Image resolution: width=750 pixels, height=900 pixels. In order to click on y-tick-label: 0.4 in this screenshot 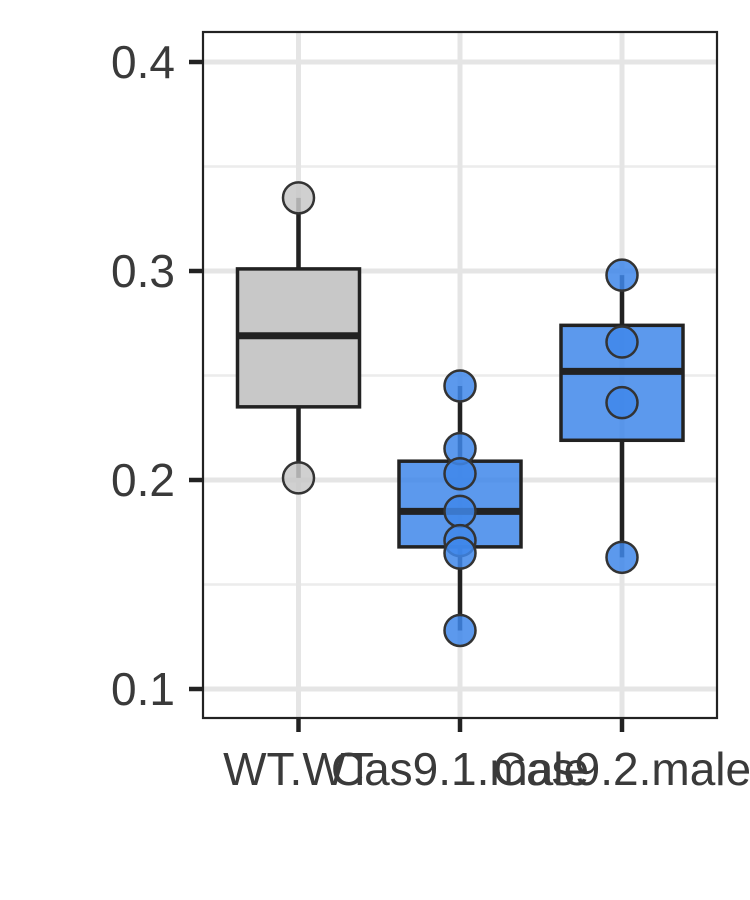, I will do `click(143, 62)`.